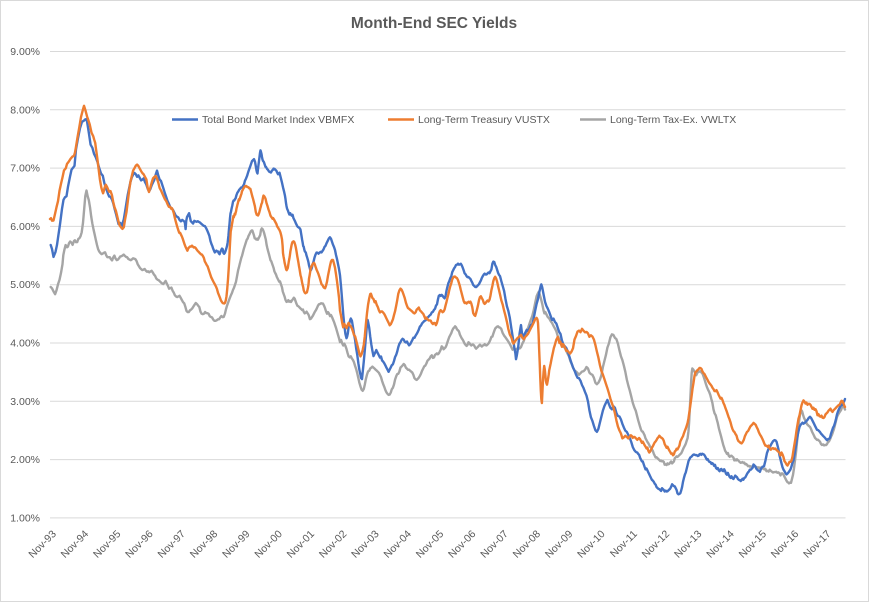  I want to click on svg-text: Month-End SEC Yields, so click(434, 23).